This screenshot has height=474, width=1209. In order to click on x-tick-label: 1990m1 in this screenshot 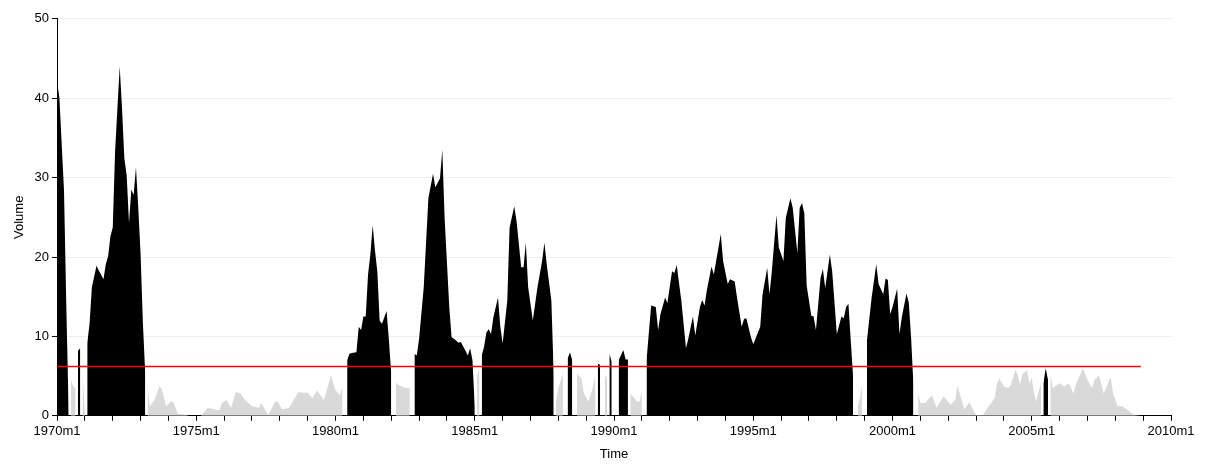, I will do `click(614, 431)`.